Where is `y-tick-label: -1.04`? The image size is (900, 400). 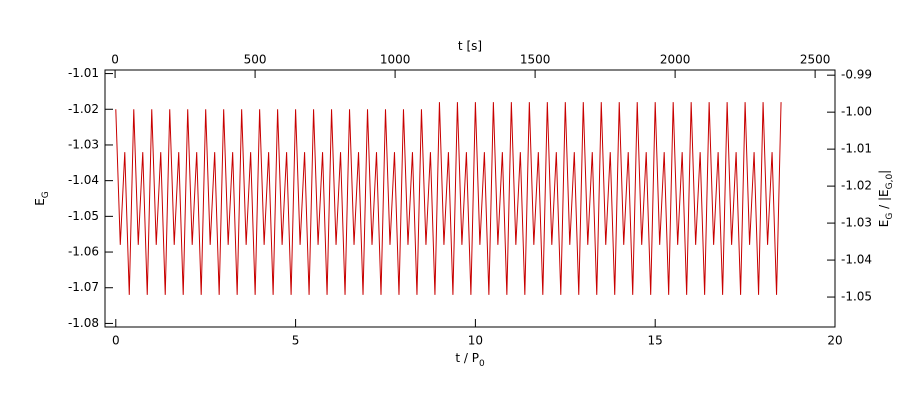
y-tick-label: -1.04 is located at coordinates (83, 180).